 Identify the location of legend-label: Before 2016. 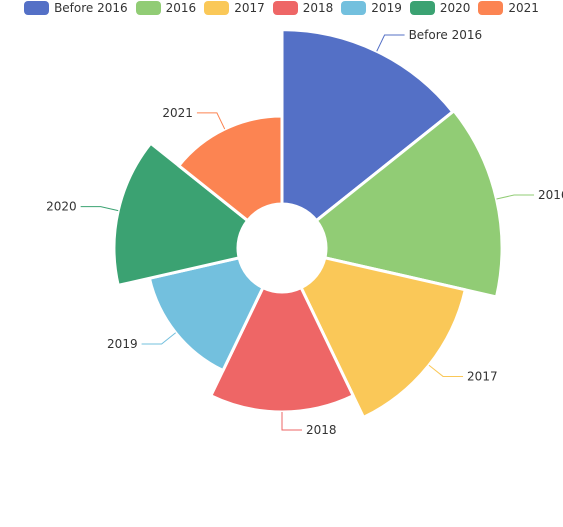
(91, 8).